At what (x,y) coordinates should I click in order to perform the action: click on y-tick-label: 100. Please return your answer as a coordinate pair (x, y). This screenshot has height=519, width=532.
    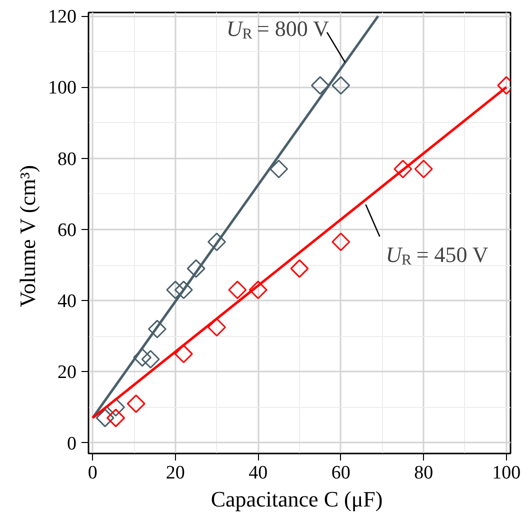
    Looking at the image, I should click on (62, 88).